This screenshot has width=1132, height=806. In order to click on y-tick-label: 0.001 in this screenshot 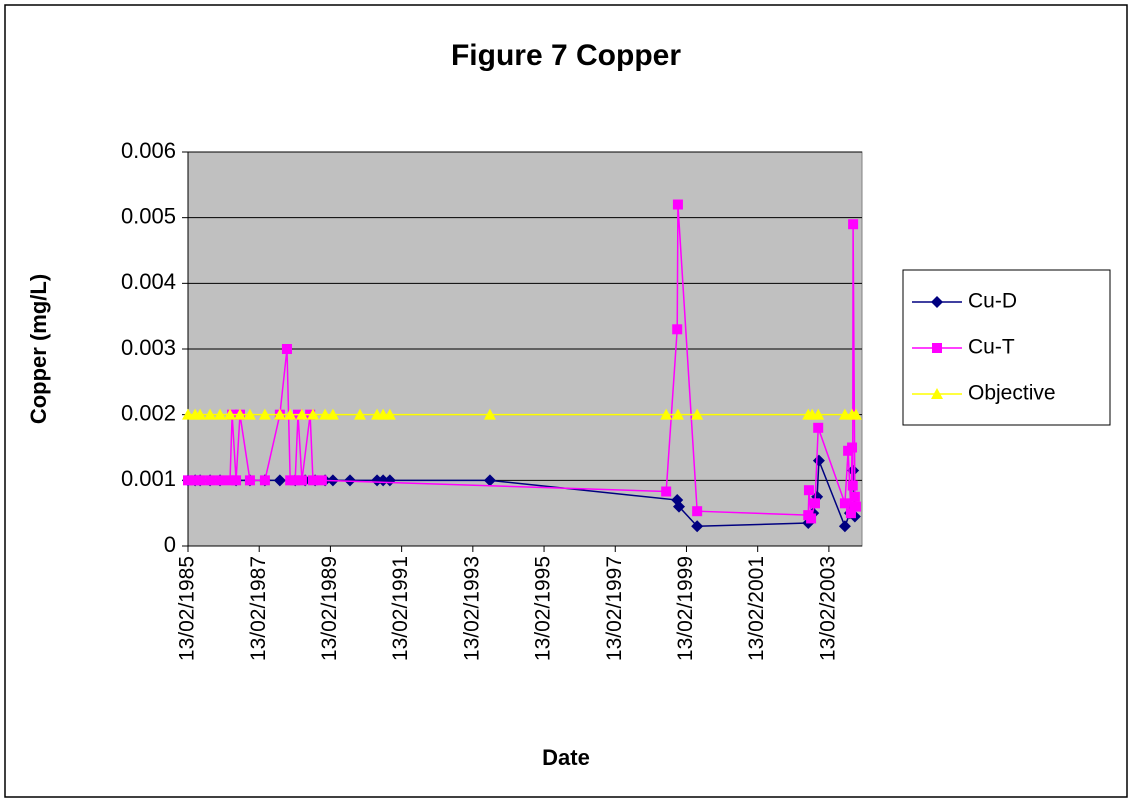, I will do `click(148, 478)`.